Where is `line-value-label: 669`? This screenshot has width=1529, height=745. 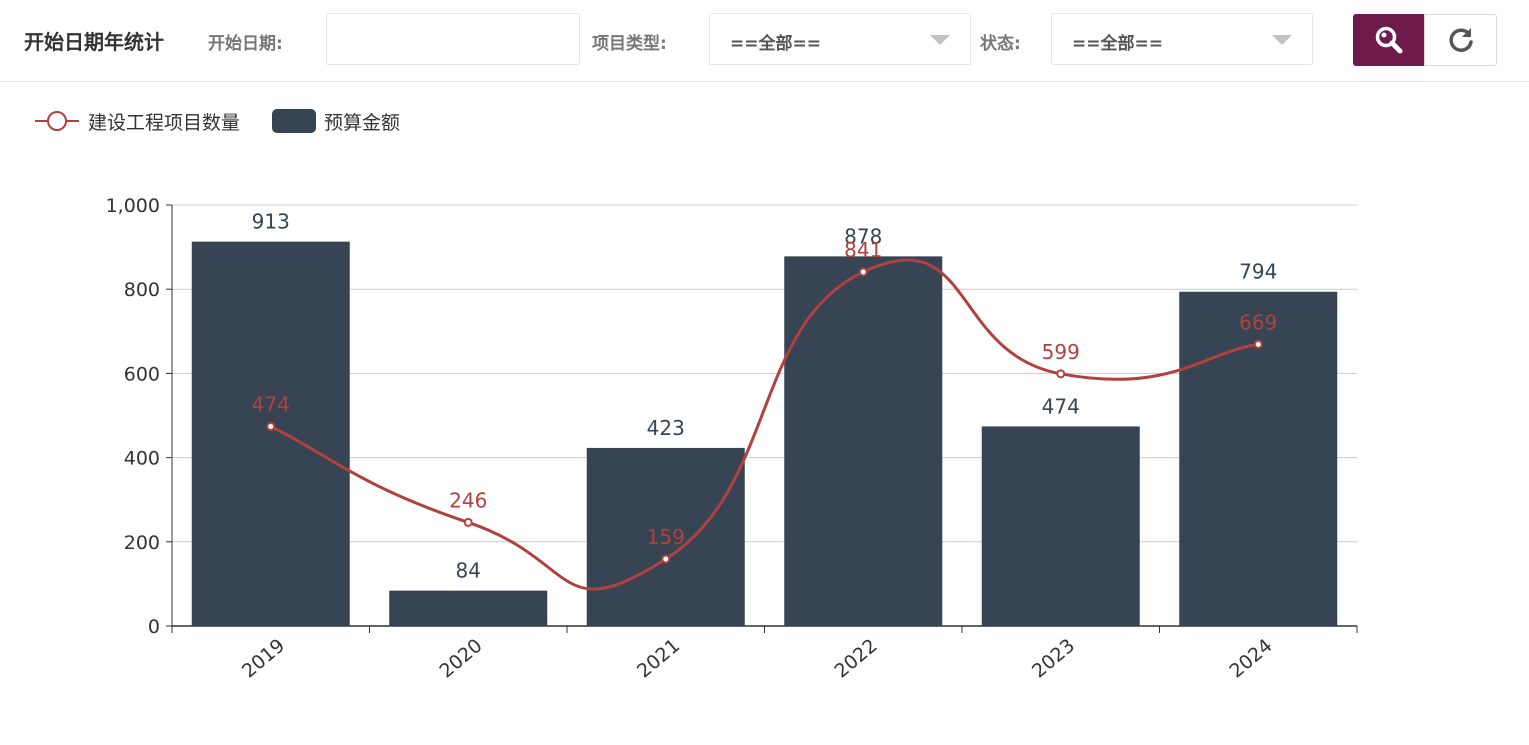 line-value-label: 669 is located at coordinates (1258, 322).